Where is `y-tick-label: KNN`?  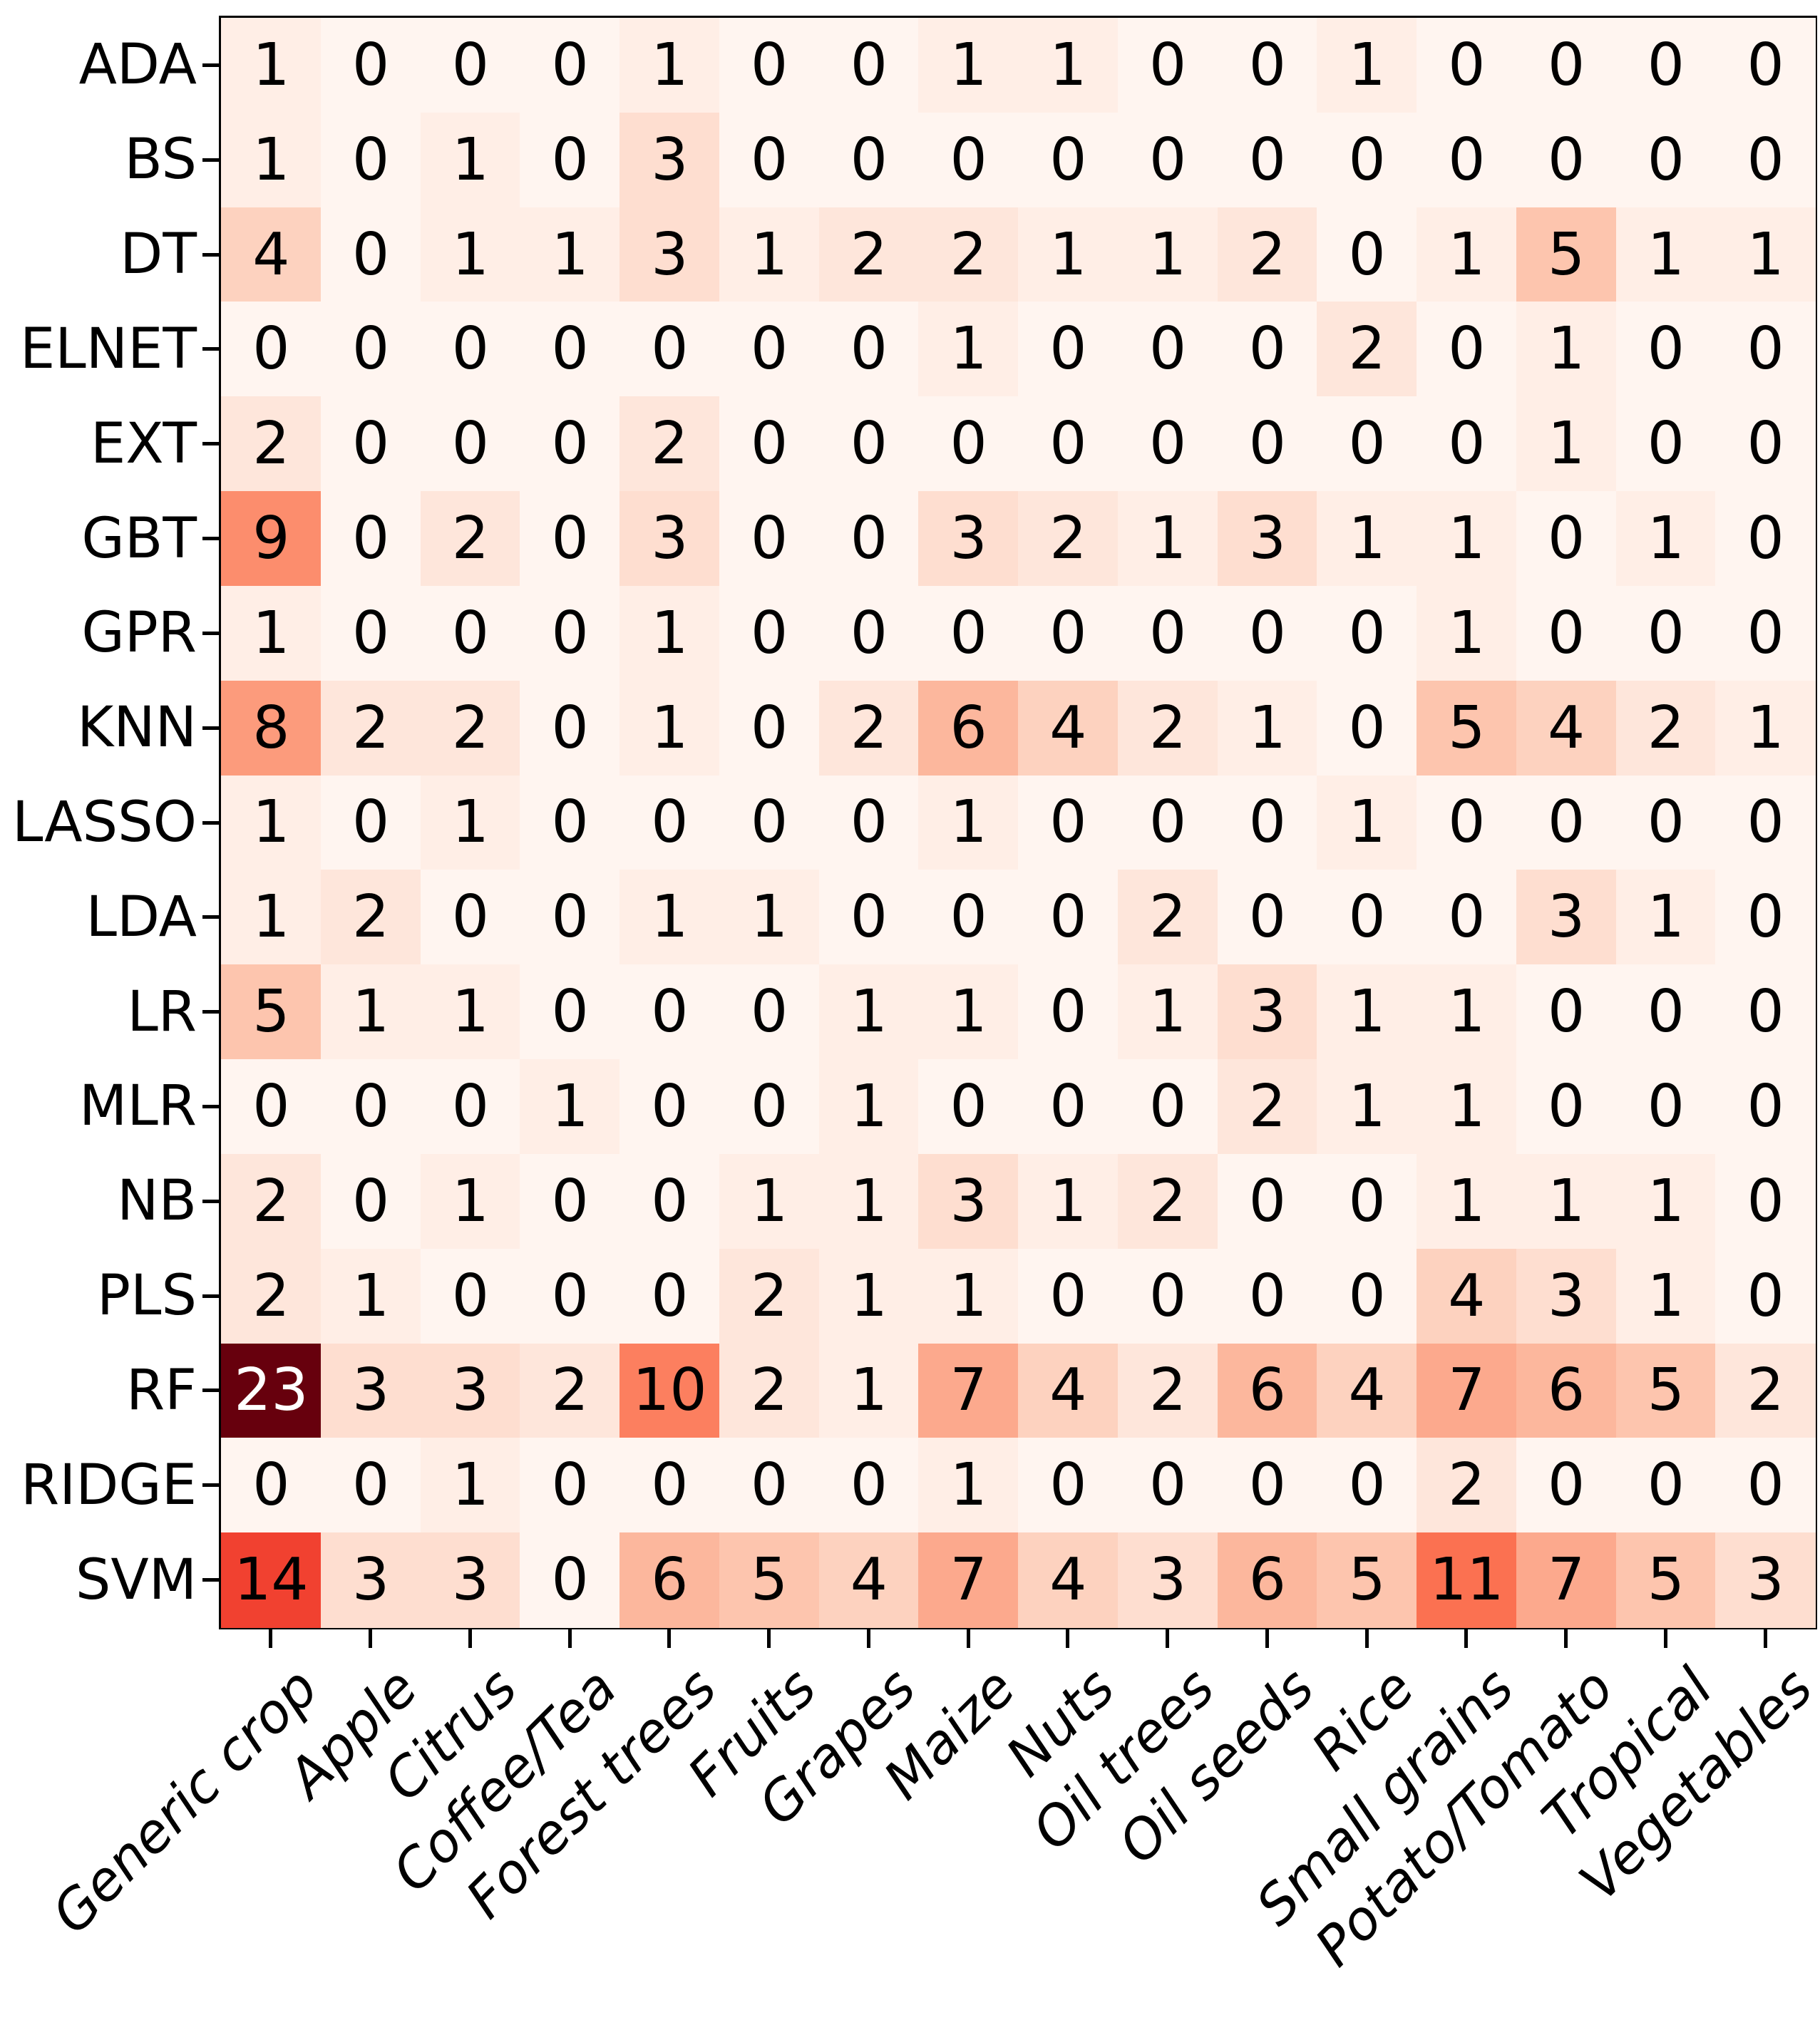
y-tick-label: KNN is located at coordinates (137, 728).